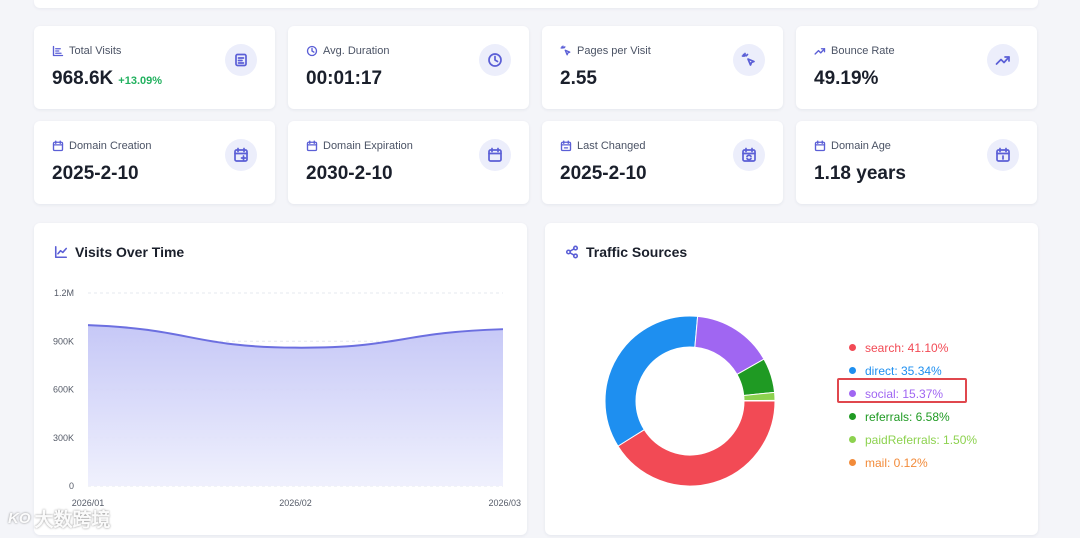 This screenshot has width=1080, height=538. Describe the element at coordinates (921, 439) in the screenshot. I see `legend-label: paidReferrals: 1.50%` at that location.